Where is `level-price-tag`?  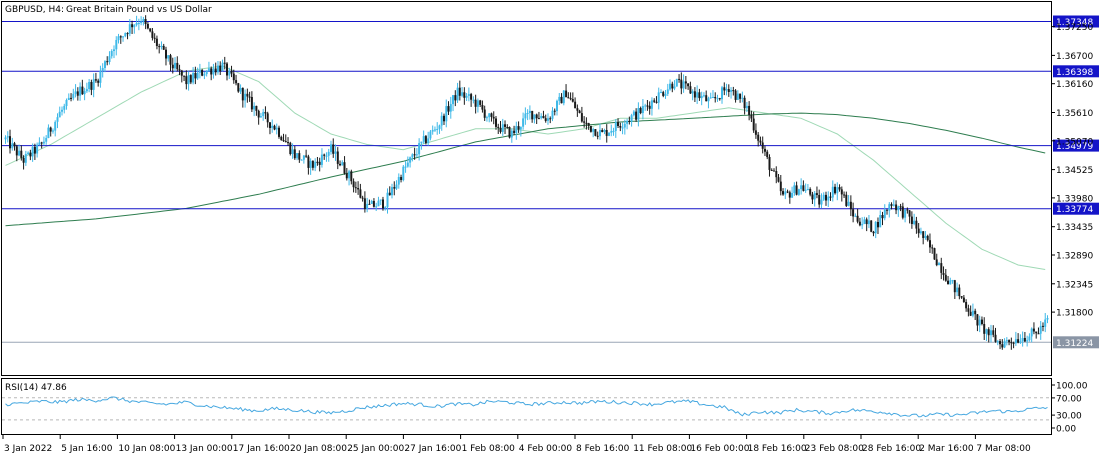
level-price-tag is located at coordinates (1076, 21).